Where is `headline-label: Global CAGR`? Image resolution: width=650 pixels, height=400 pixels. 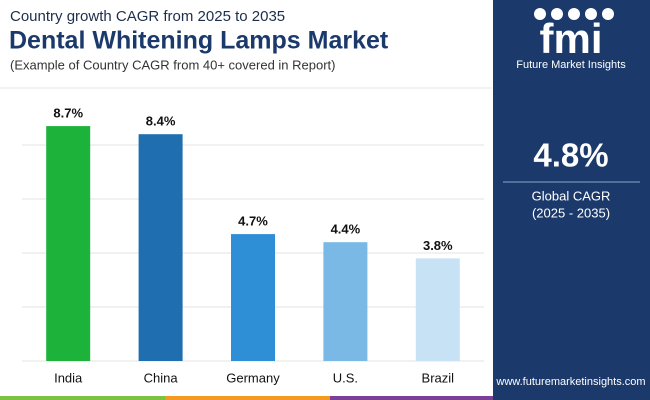
headline-label: Global CAGR is located at coordinates (571, 195).